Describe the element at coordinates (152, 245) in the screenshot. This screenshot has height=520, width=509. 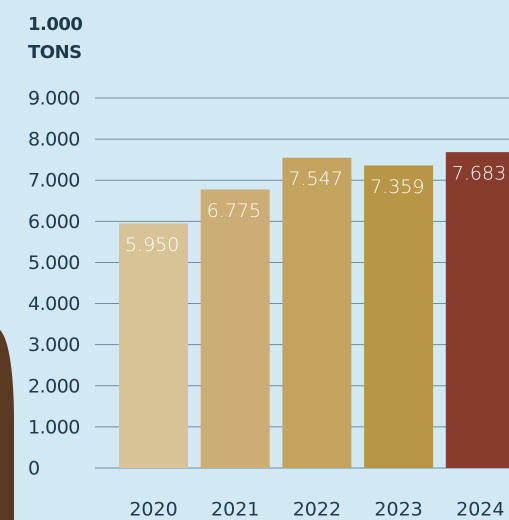
I see `value-label: 5.950` at that location.